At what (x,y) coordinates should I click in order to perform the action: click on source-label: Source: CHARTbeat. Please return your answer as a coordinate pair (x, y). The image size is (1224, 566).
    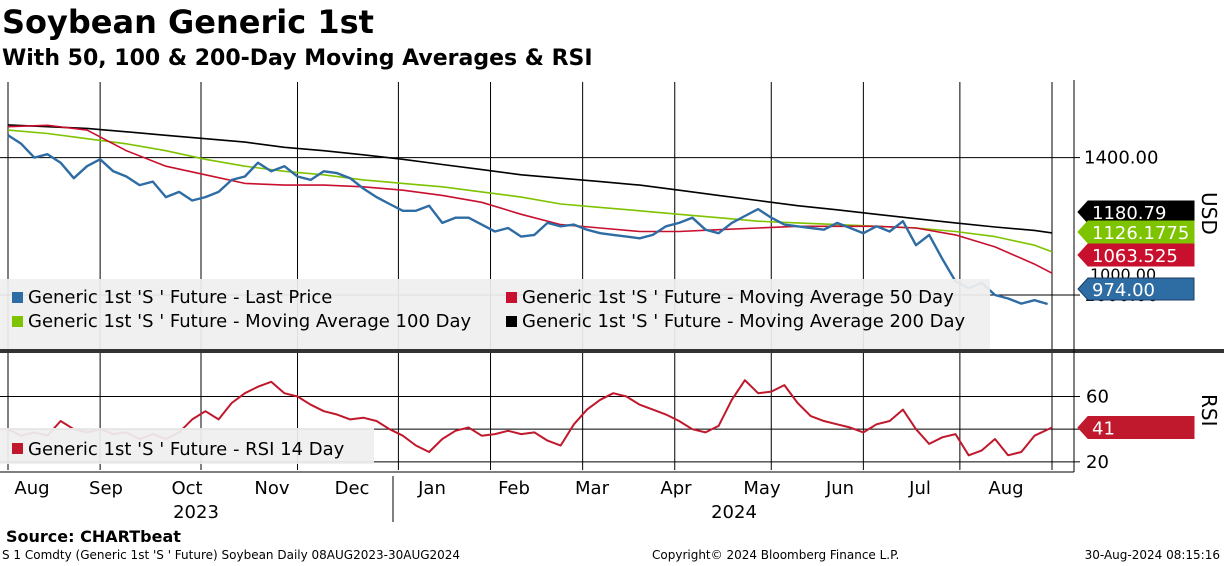
    Looking at the image, I should click on (93, 536).